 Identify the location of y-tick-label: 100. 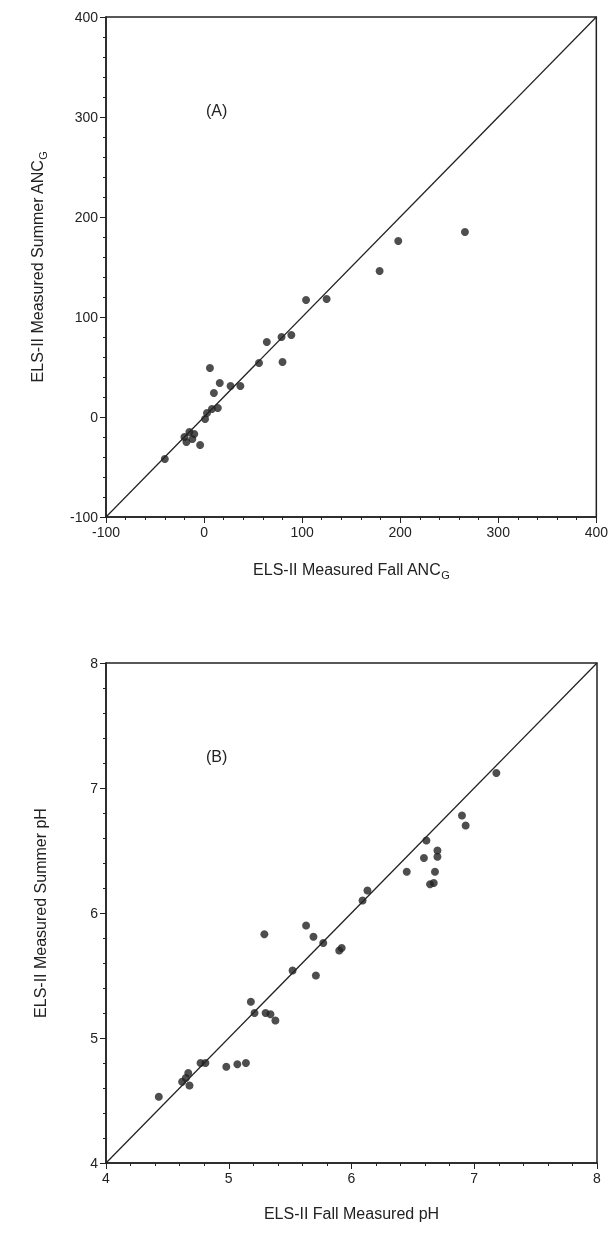
(86, 317).